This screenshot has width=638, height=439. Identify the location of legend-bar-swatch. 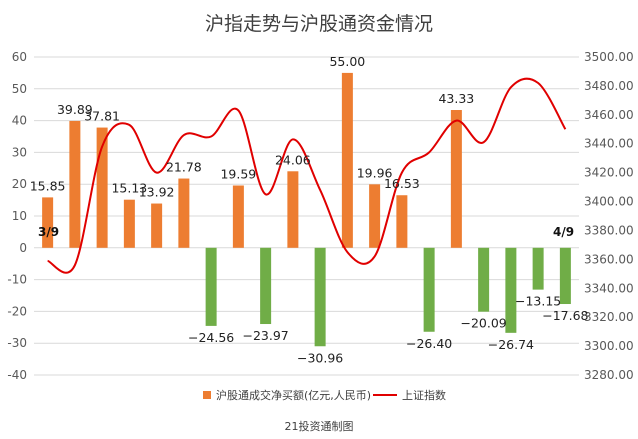
(207, 395).